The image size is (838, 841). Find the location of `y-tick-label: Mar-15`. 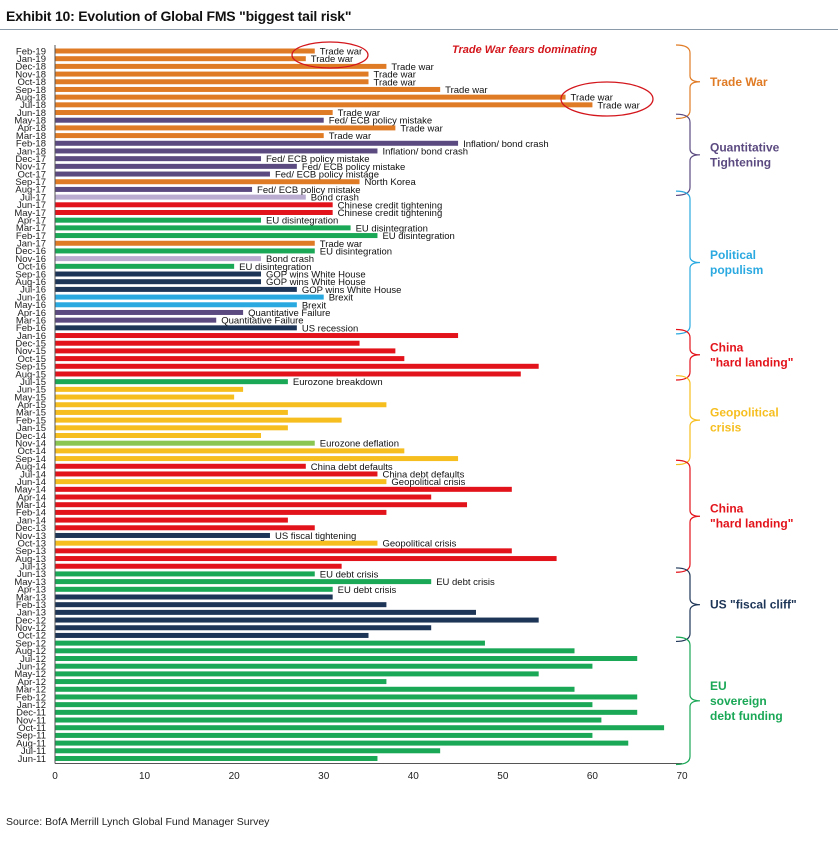

y-tick-label: Mar-15 is located at coordinates (31, 413).